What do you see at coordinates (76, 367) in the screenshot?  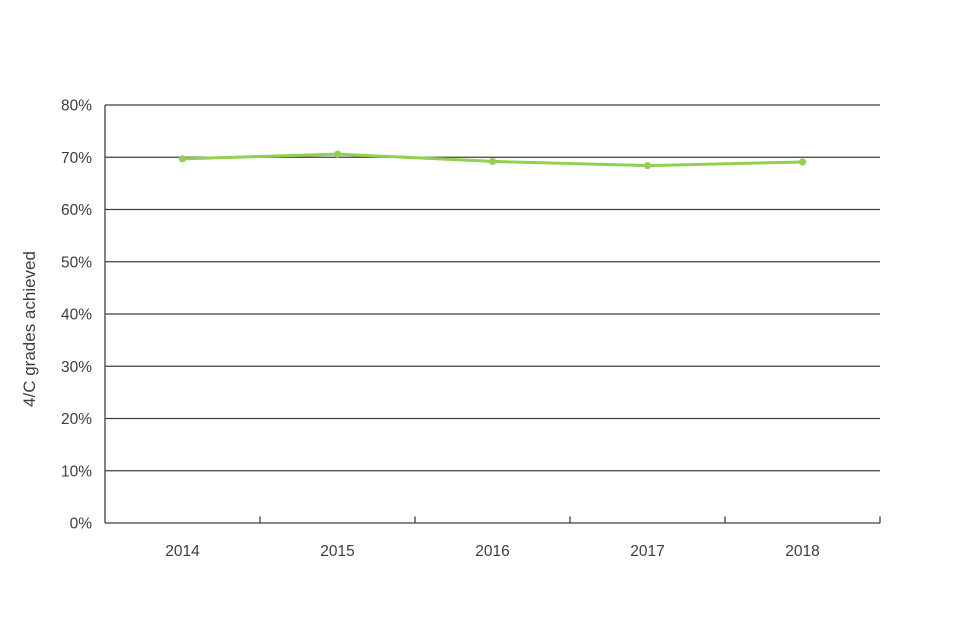 I see `y-tick-label: 30%` at bounding box center [76, 367].